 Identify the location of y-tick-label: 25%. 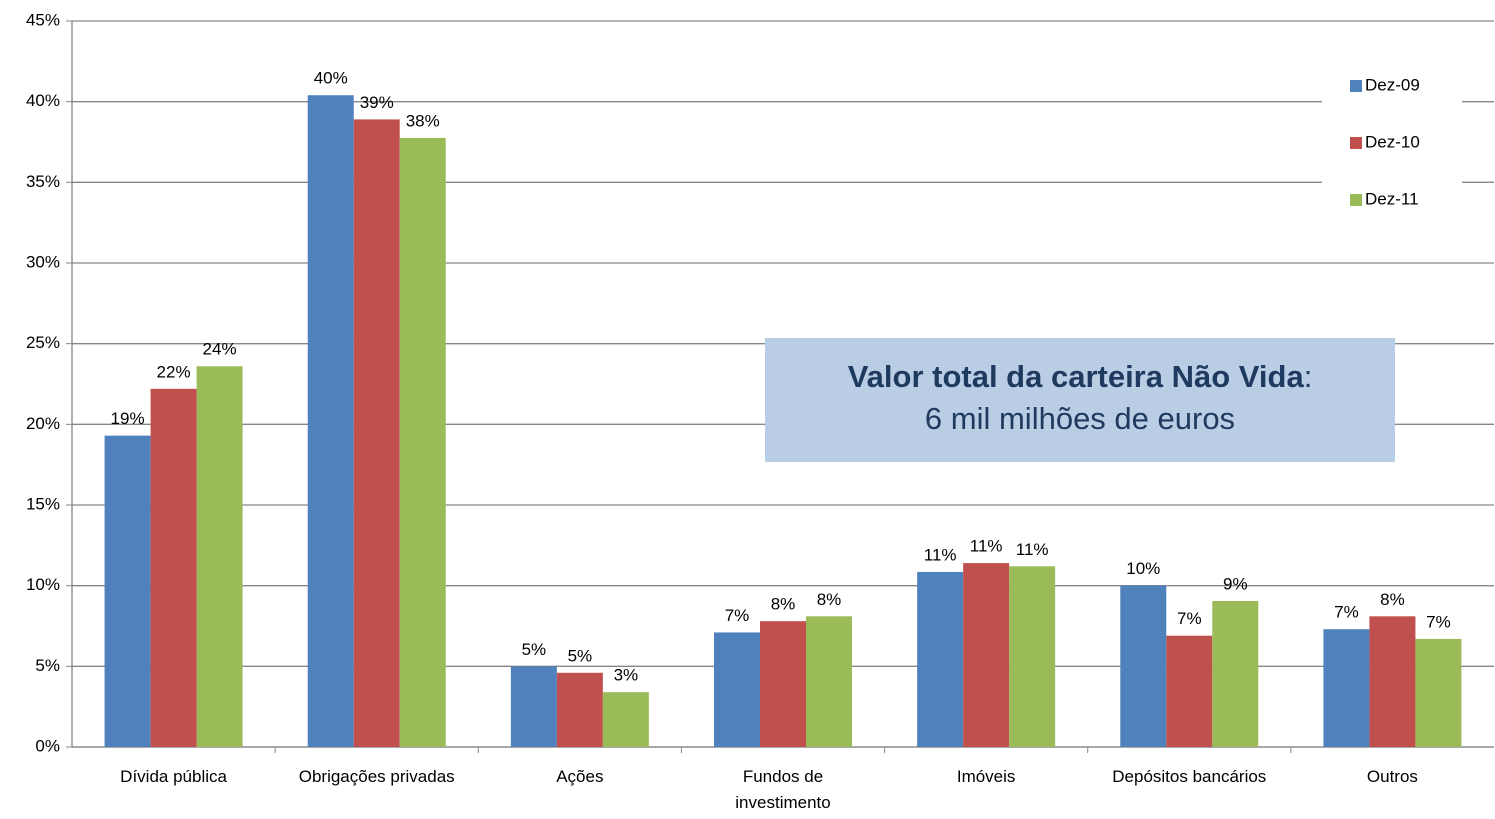
(43, 342).